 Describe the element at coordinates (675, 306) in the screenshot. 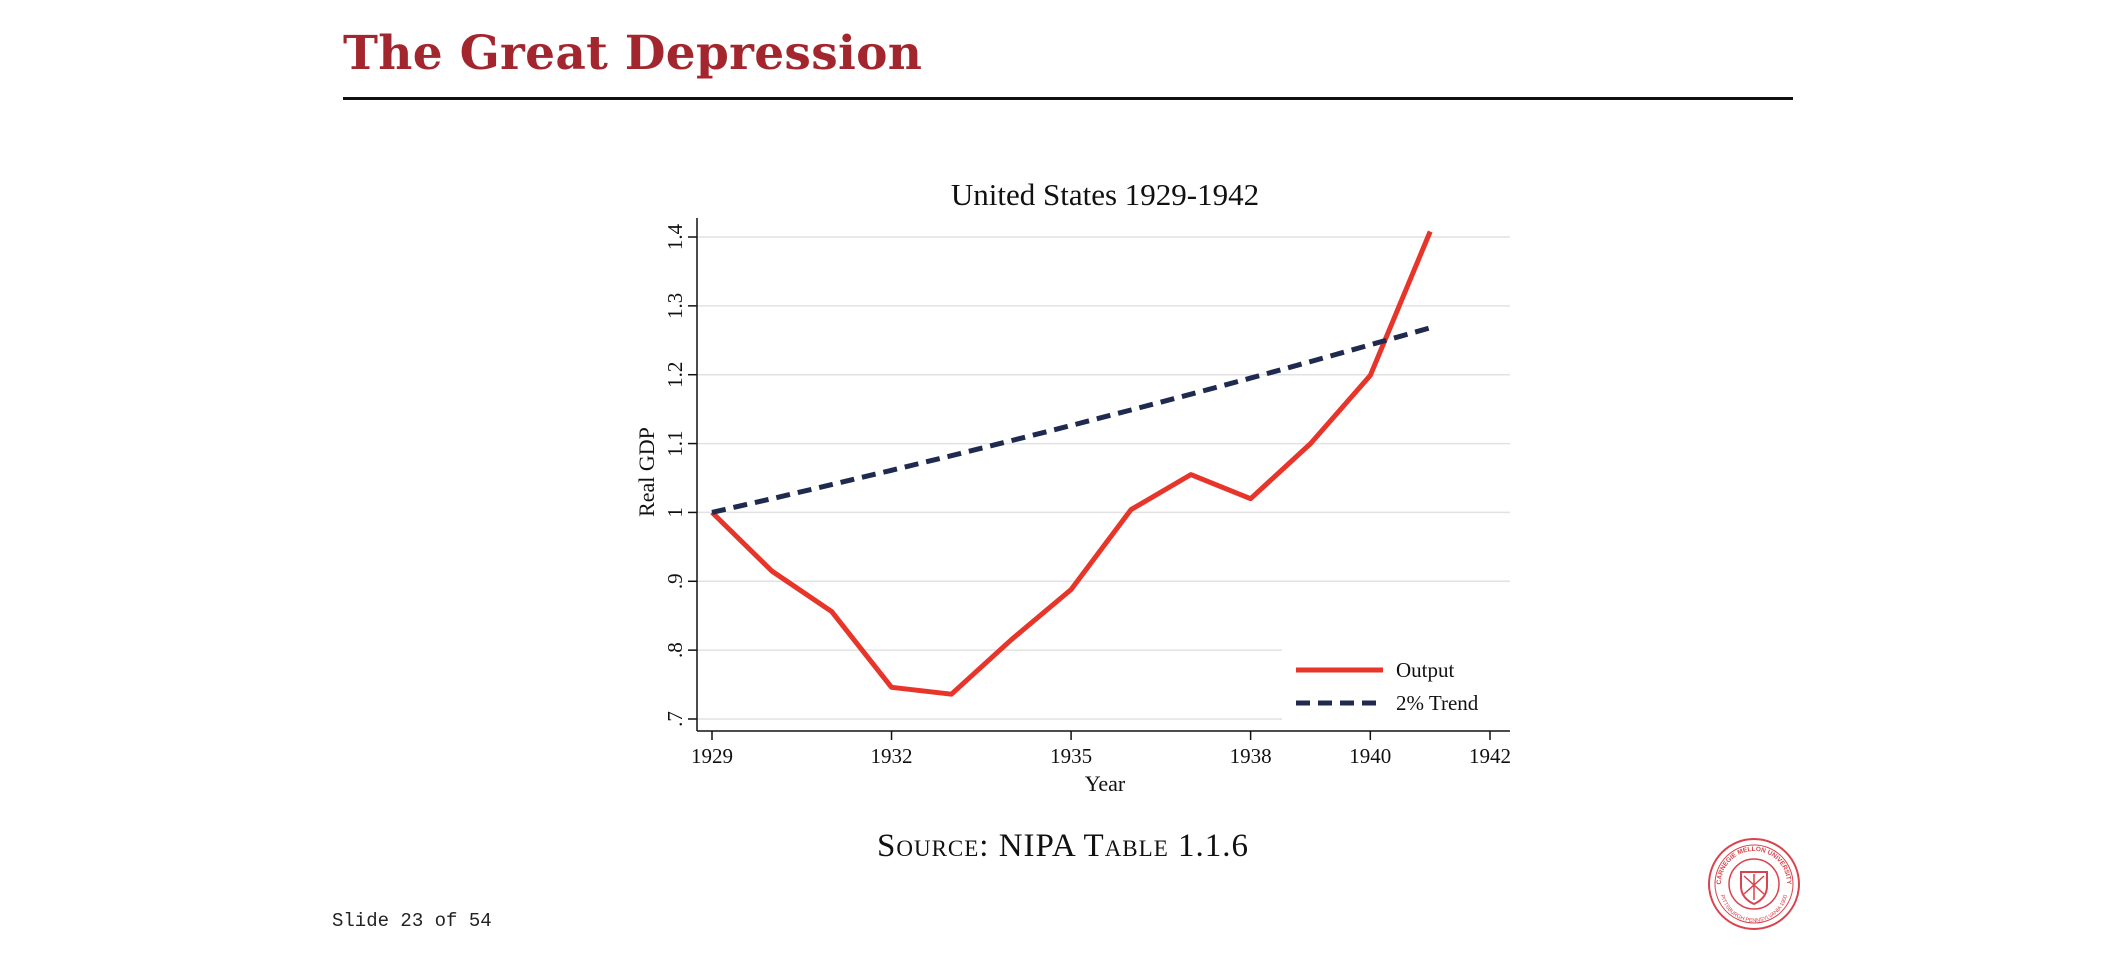

I see `y-tick-label: 1.3` at that location.